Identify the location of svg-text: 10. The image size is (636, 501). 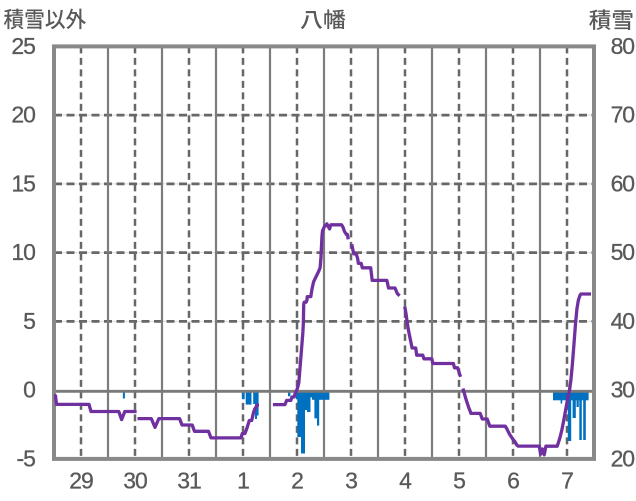
(23, 252).